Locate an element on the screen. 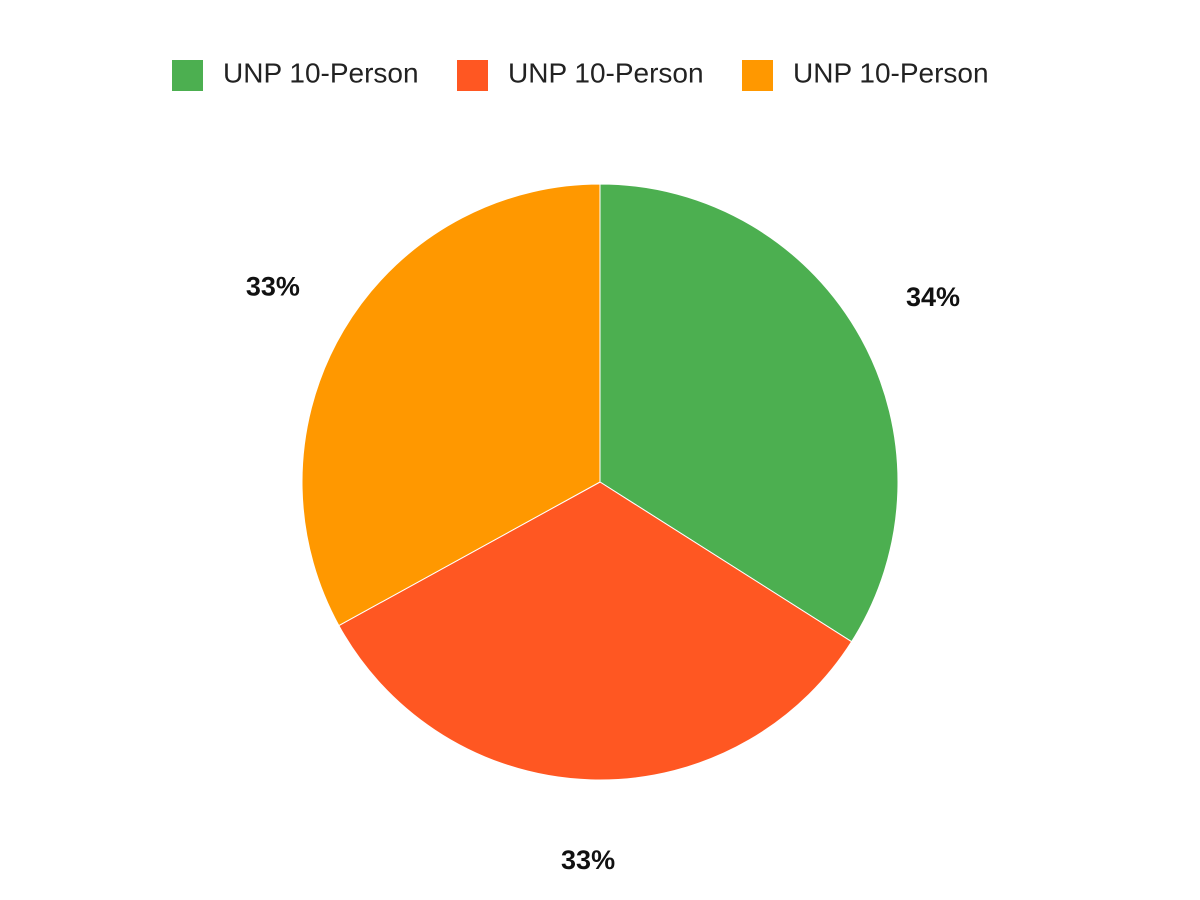 The width and height of the screenshot is (1200, 900). legend-item-2: UNP 10-Person is located at coordinates (580, 74).